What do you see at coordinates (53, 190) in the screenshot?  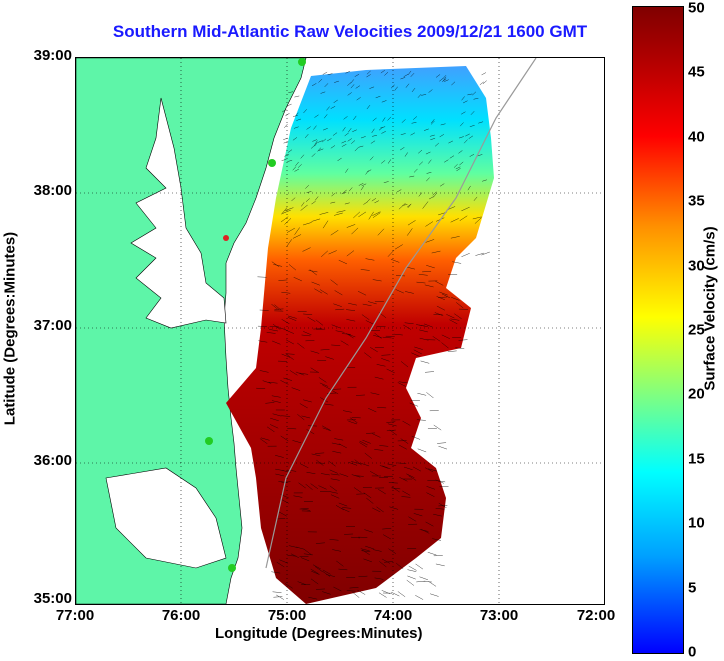 I see `y-tick-label: 38:00` at bounding box center [53, 190].